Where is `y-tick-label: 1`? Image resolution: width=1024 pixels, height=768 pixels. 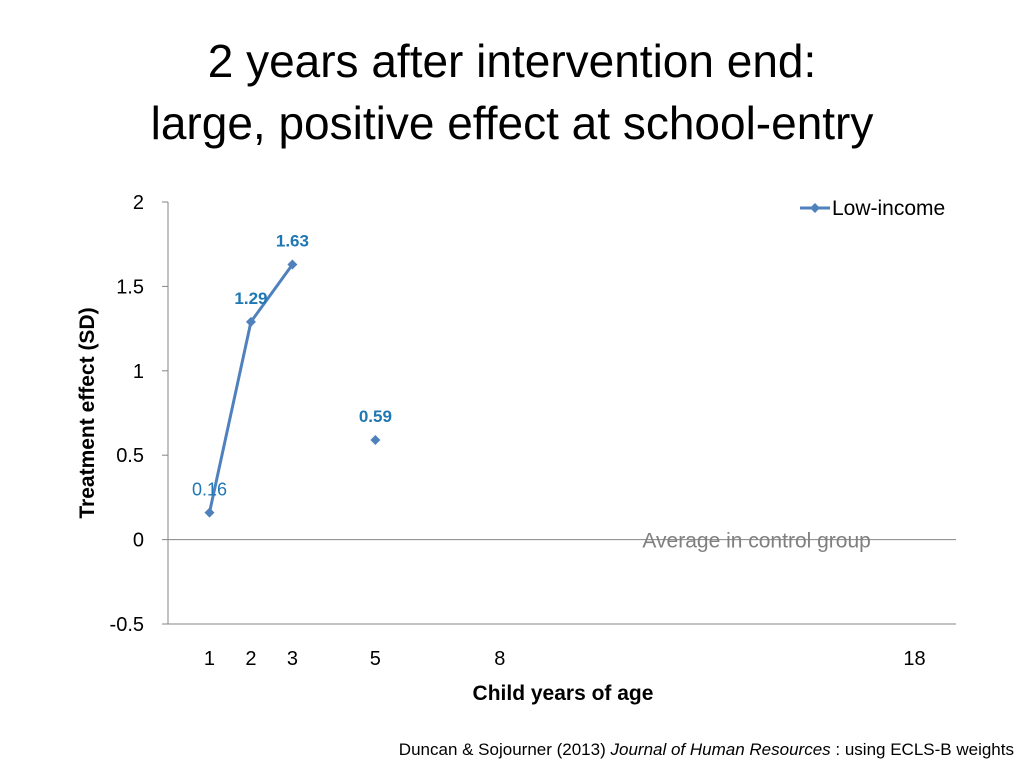
y-tick-label: 1 is located at coordinates (138, 372).